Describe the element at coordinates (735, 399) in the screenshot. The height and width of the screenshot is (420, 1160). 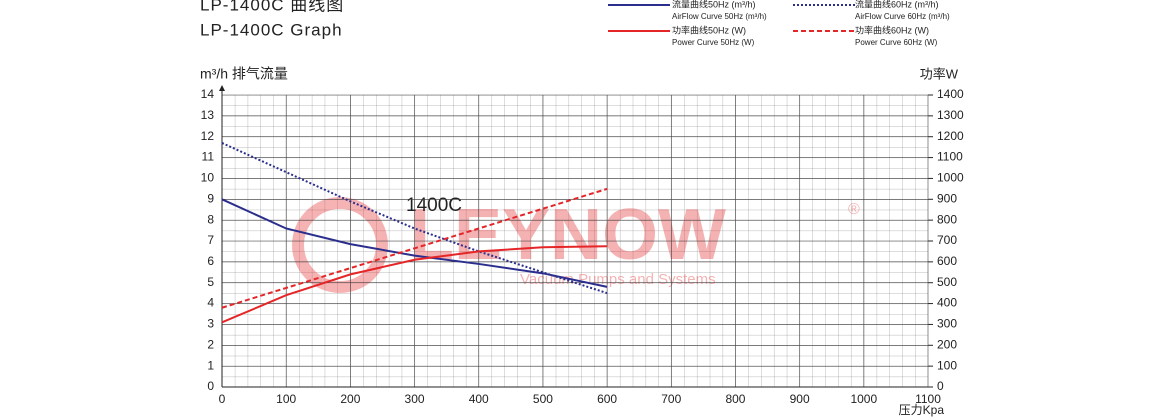
I see `x-tick-label: 800` at that location.